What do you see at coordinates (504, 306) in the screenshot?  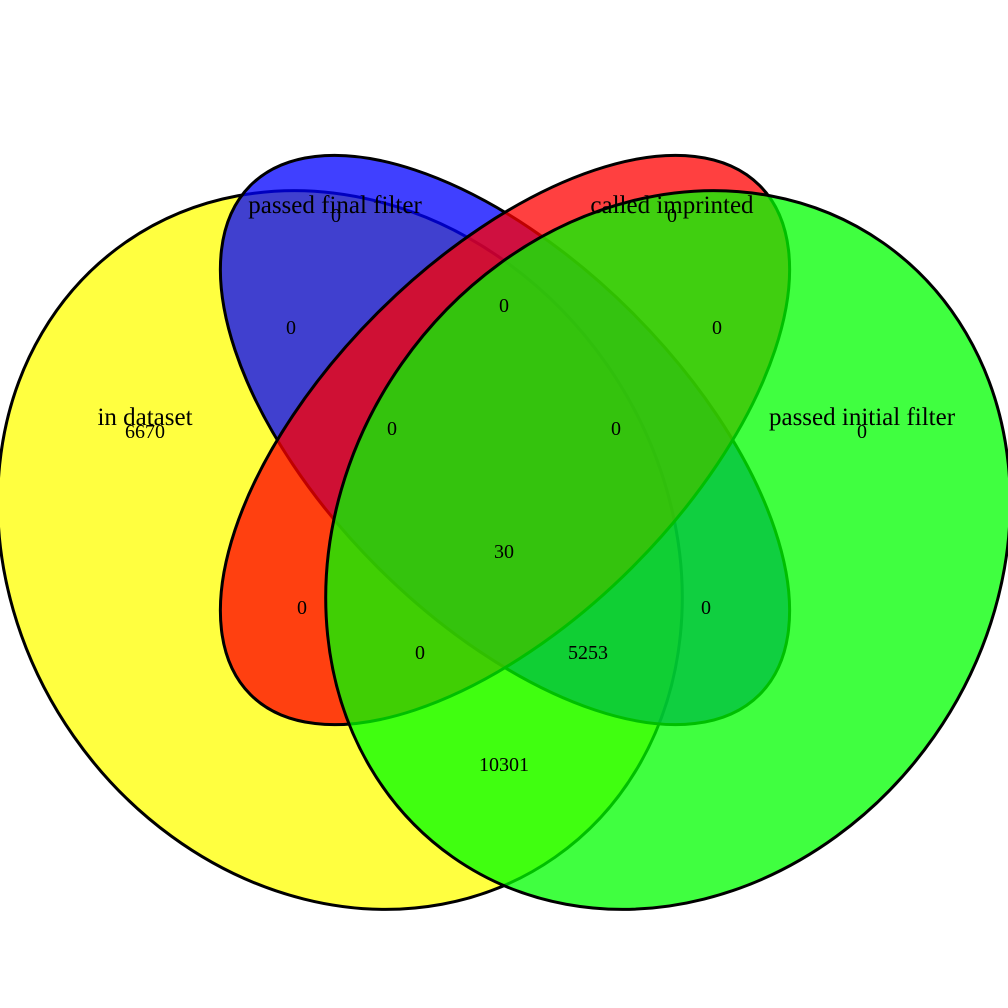 I see `region-count-final-filter-and-imprinted: 0` at bounding box center [504, 306].